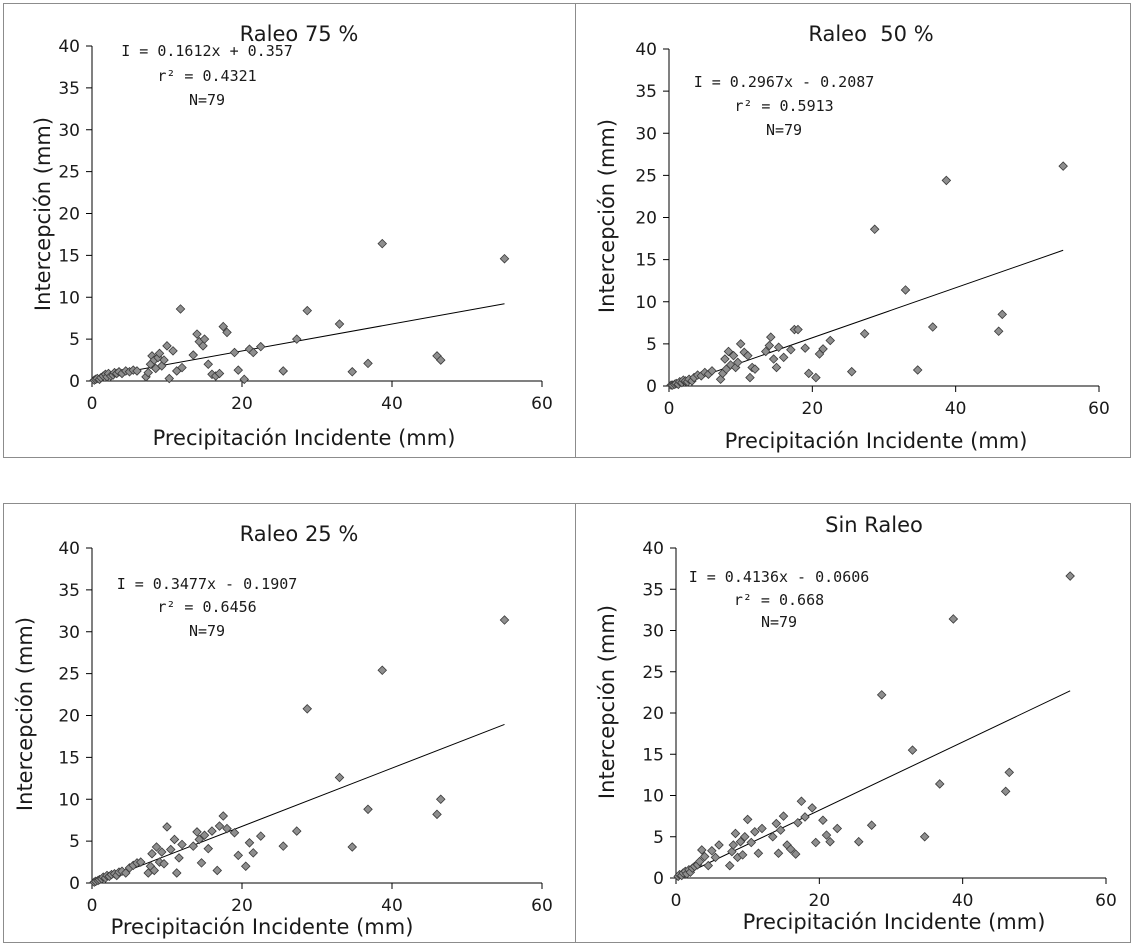  What do you see at coordinates (779, 600) in the screenshot?
I see `regression-annotation: r² = 0.668` at bounding box center [779, 600].